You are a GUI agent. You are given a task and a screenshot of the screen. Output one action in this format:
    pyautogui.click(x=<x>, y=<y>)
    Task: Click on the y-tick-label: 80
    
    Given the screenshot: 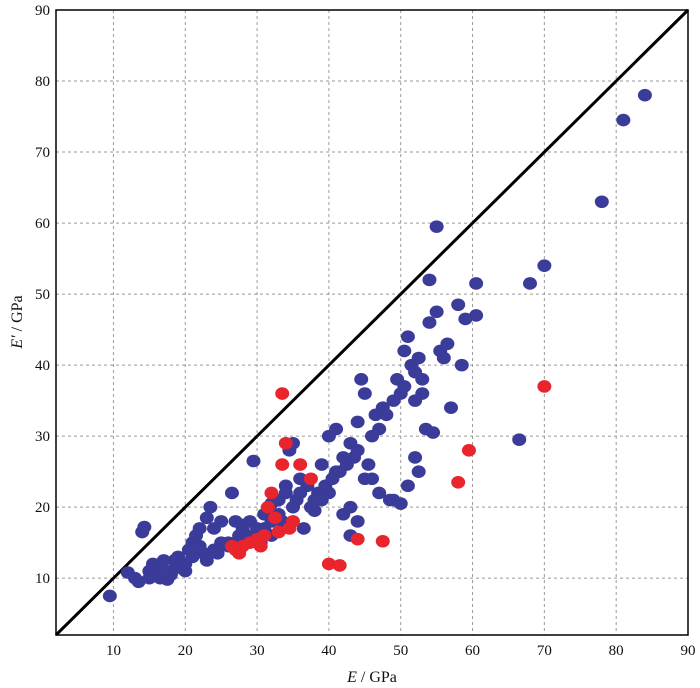 What is the action you would take?
    pyautogui.click(x=42, y=82)
    